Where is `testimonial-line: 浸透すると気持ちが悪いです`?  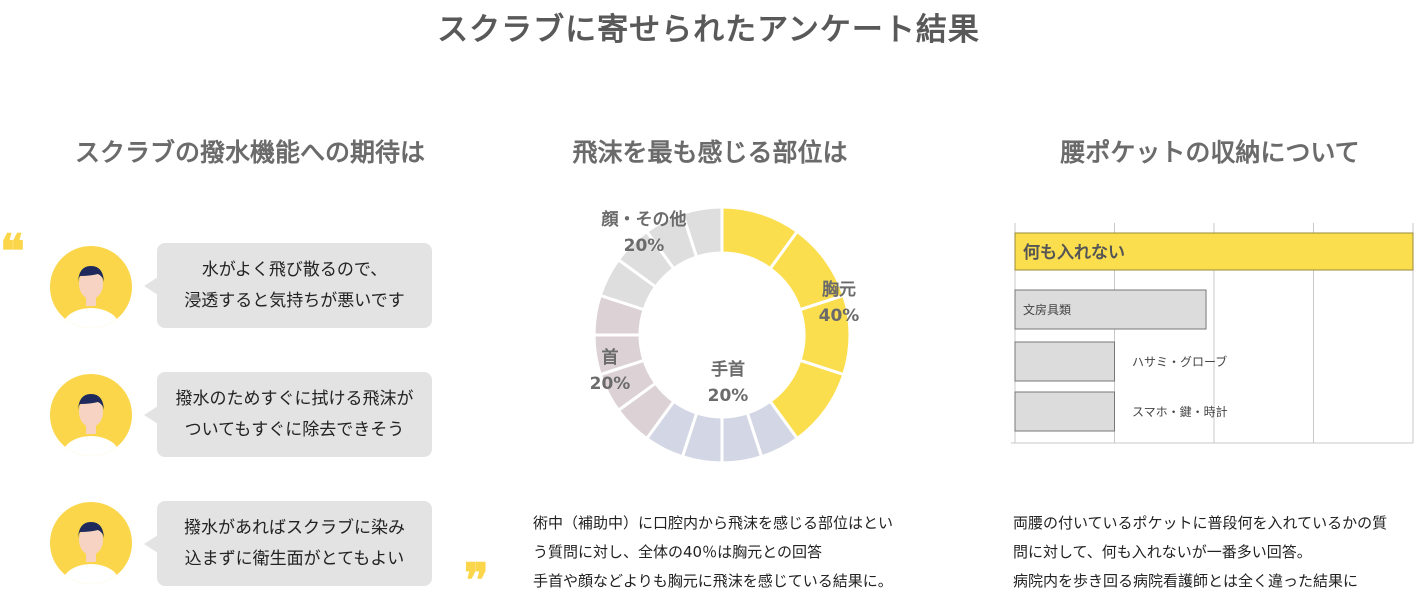 testimonial-line: 浸透すると気持ちが悪いです is located at coordinates (294, 300).